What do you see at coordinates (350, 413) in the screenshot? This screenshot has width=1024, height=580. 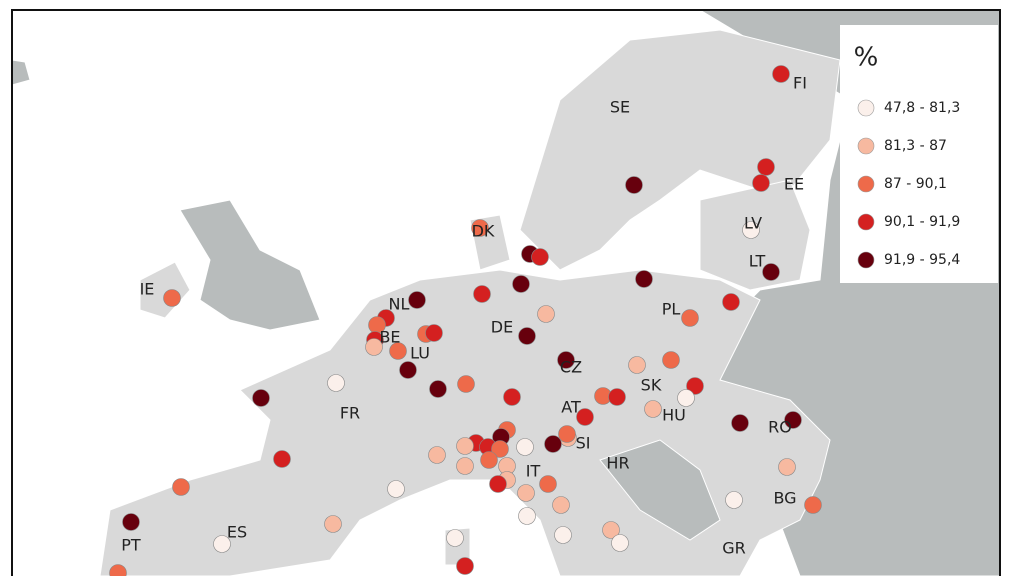 I see `country-label: FR` at bounding box center [350, 413].